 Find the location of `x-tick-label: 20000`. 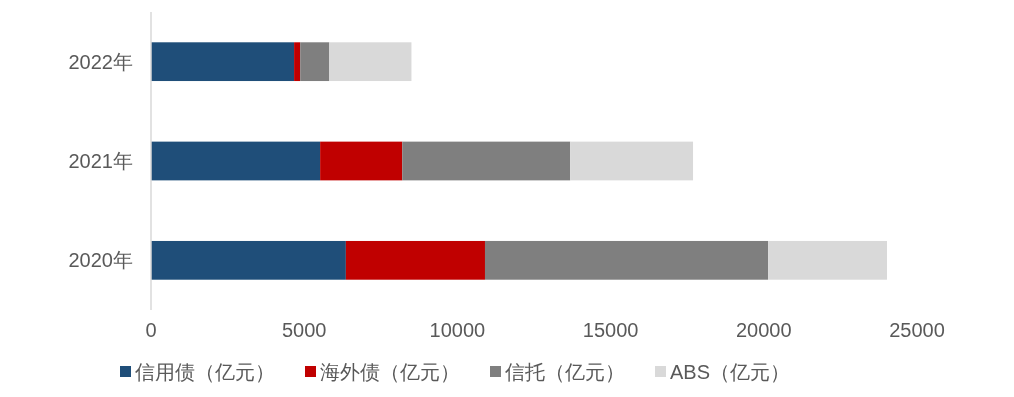

x-tick-label: 20000 is located at coordinates (763, 330).